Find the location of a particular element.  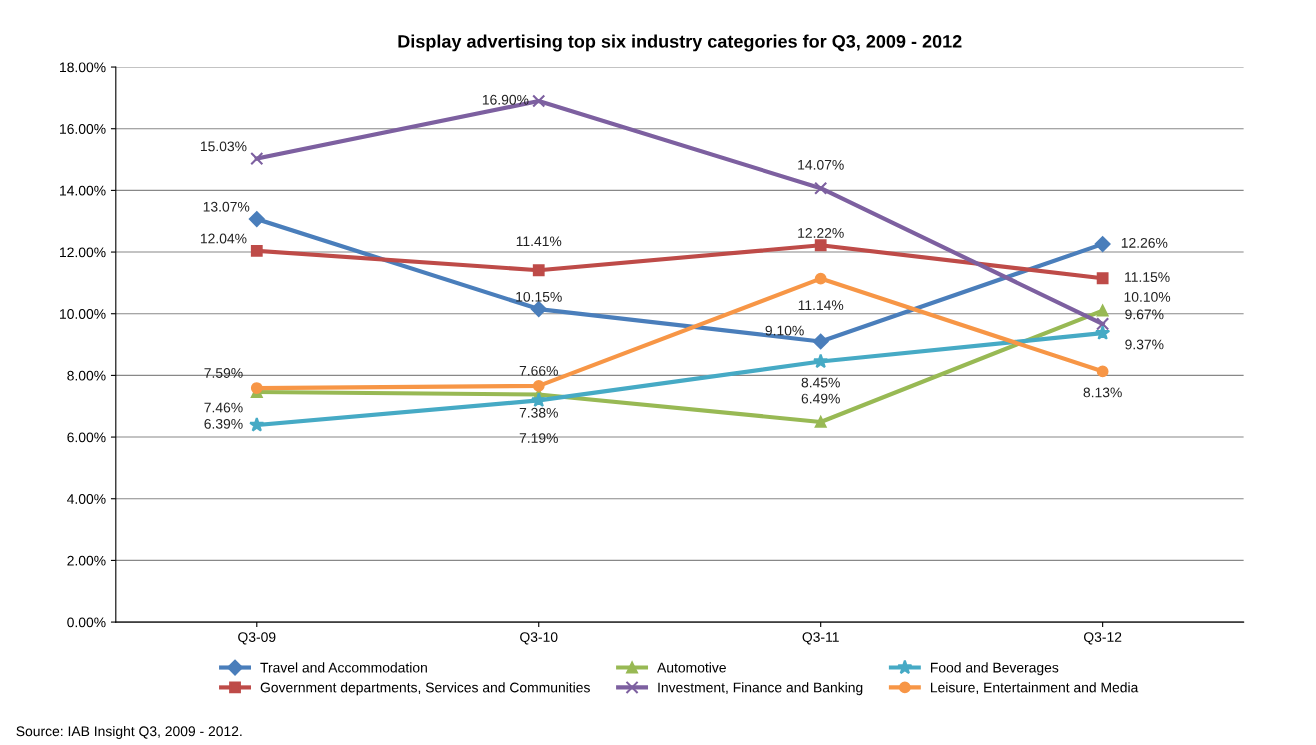

data-label: 11.14% is located at coordinates (821, 305).